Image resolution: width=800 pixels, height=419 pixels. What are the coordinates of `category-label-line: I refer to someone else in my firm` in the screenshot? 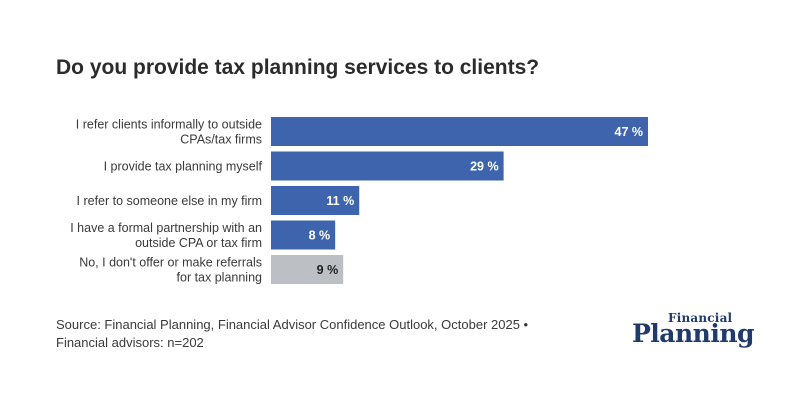 It's located at (169, 201).